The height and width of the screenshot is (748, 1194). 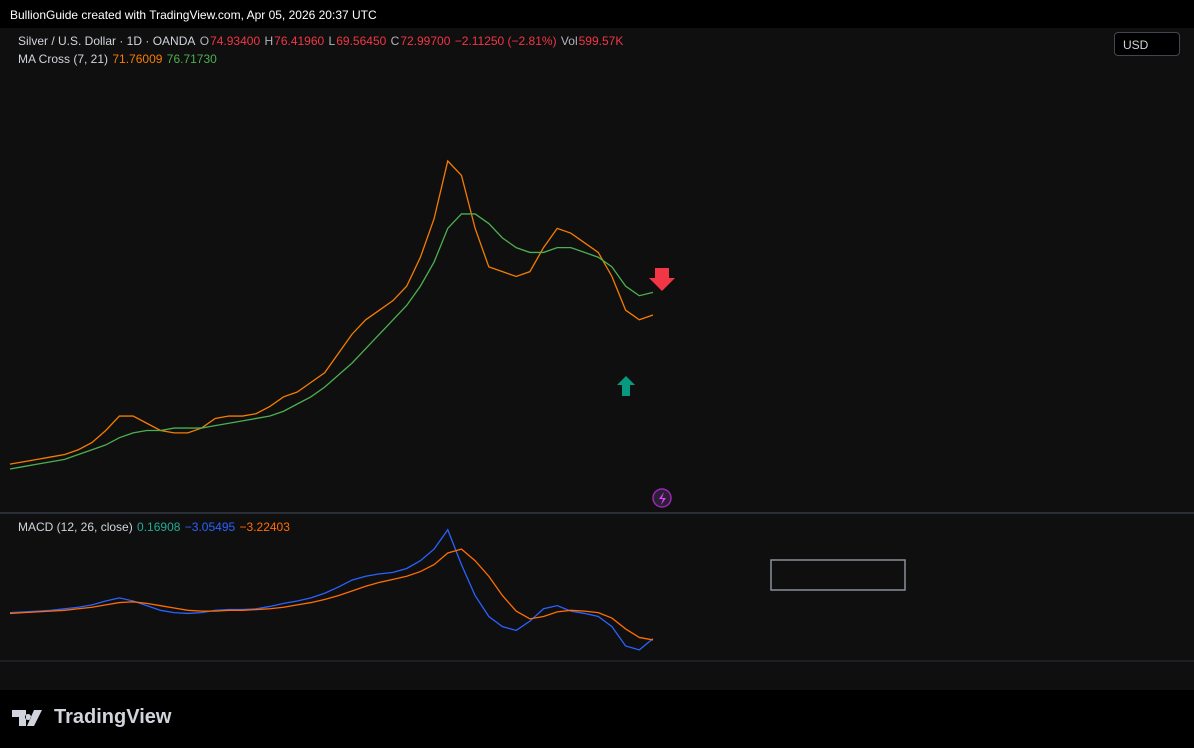 What do you see at coordinates (63, 59) in the screenshot?
I see `indicator-name: MA Cross (7, 21)` at bounding box center [63, 59].